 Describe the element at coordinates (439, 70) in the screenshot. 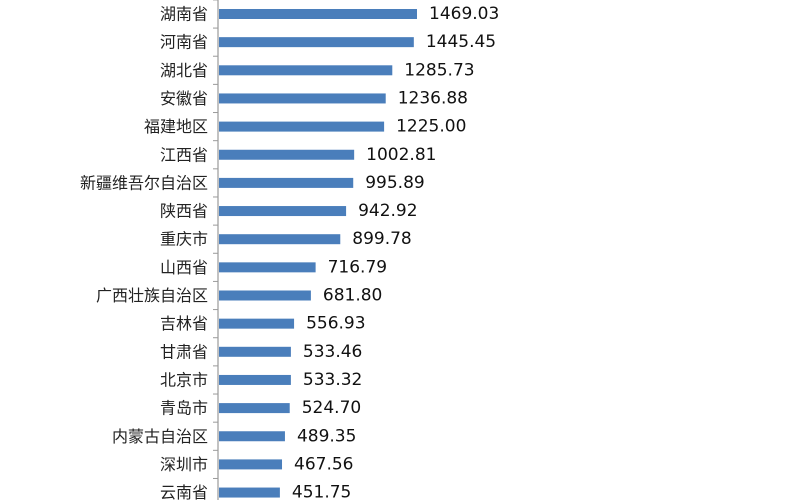

I see `value-label: 1285.73` at that location.